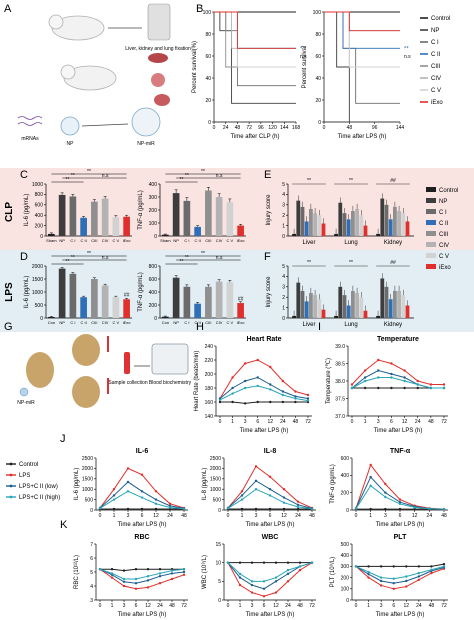 This screenshot has height=620, width=474. What do you see at coordinates (445, 268) in the screenshot?
I see `legend-label: iExo` at bounding box center [445, 268].